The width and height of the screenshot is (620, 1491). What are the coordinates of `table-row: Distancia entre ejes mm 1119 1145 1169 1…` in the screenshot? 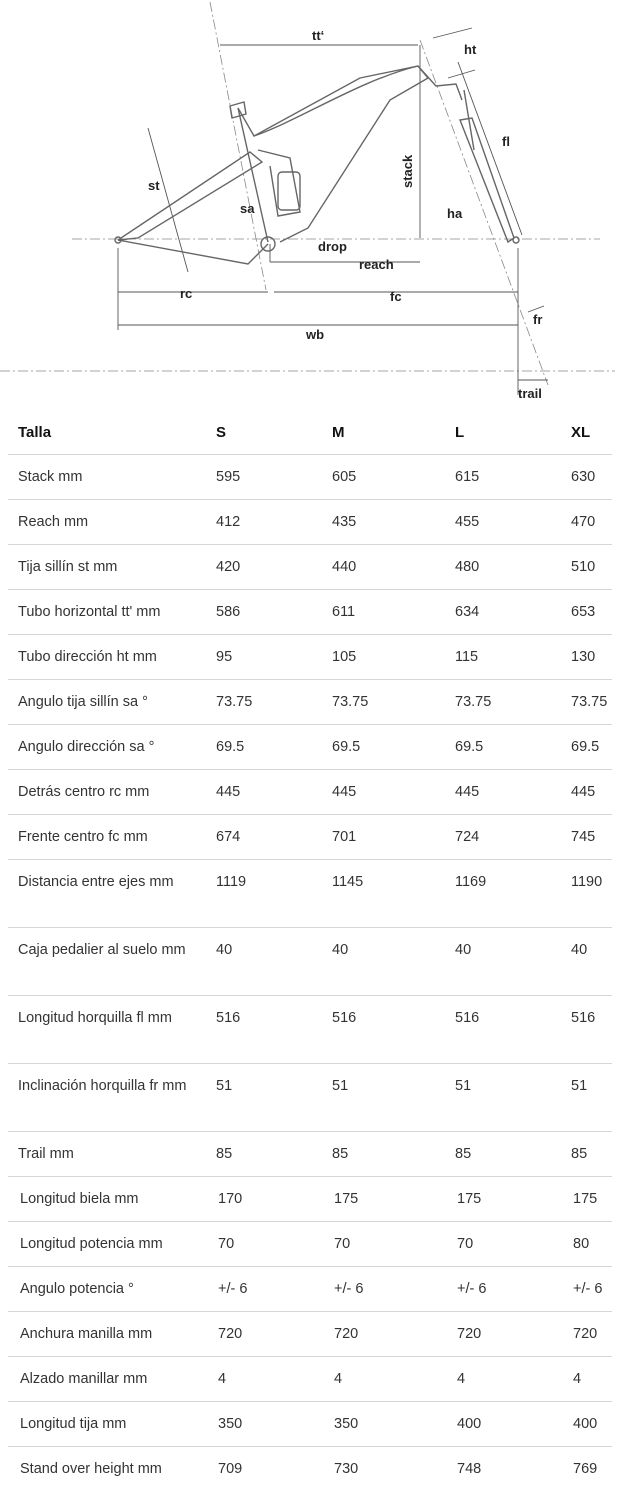 It's located at (310, 894).